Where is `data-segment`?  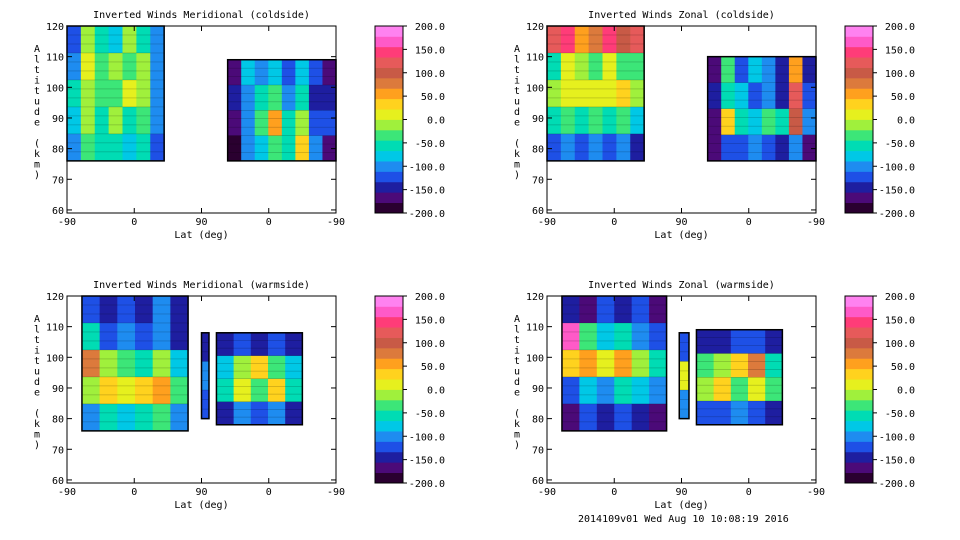 data-segment is located at coordinates (761, 108).